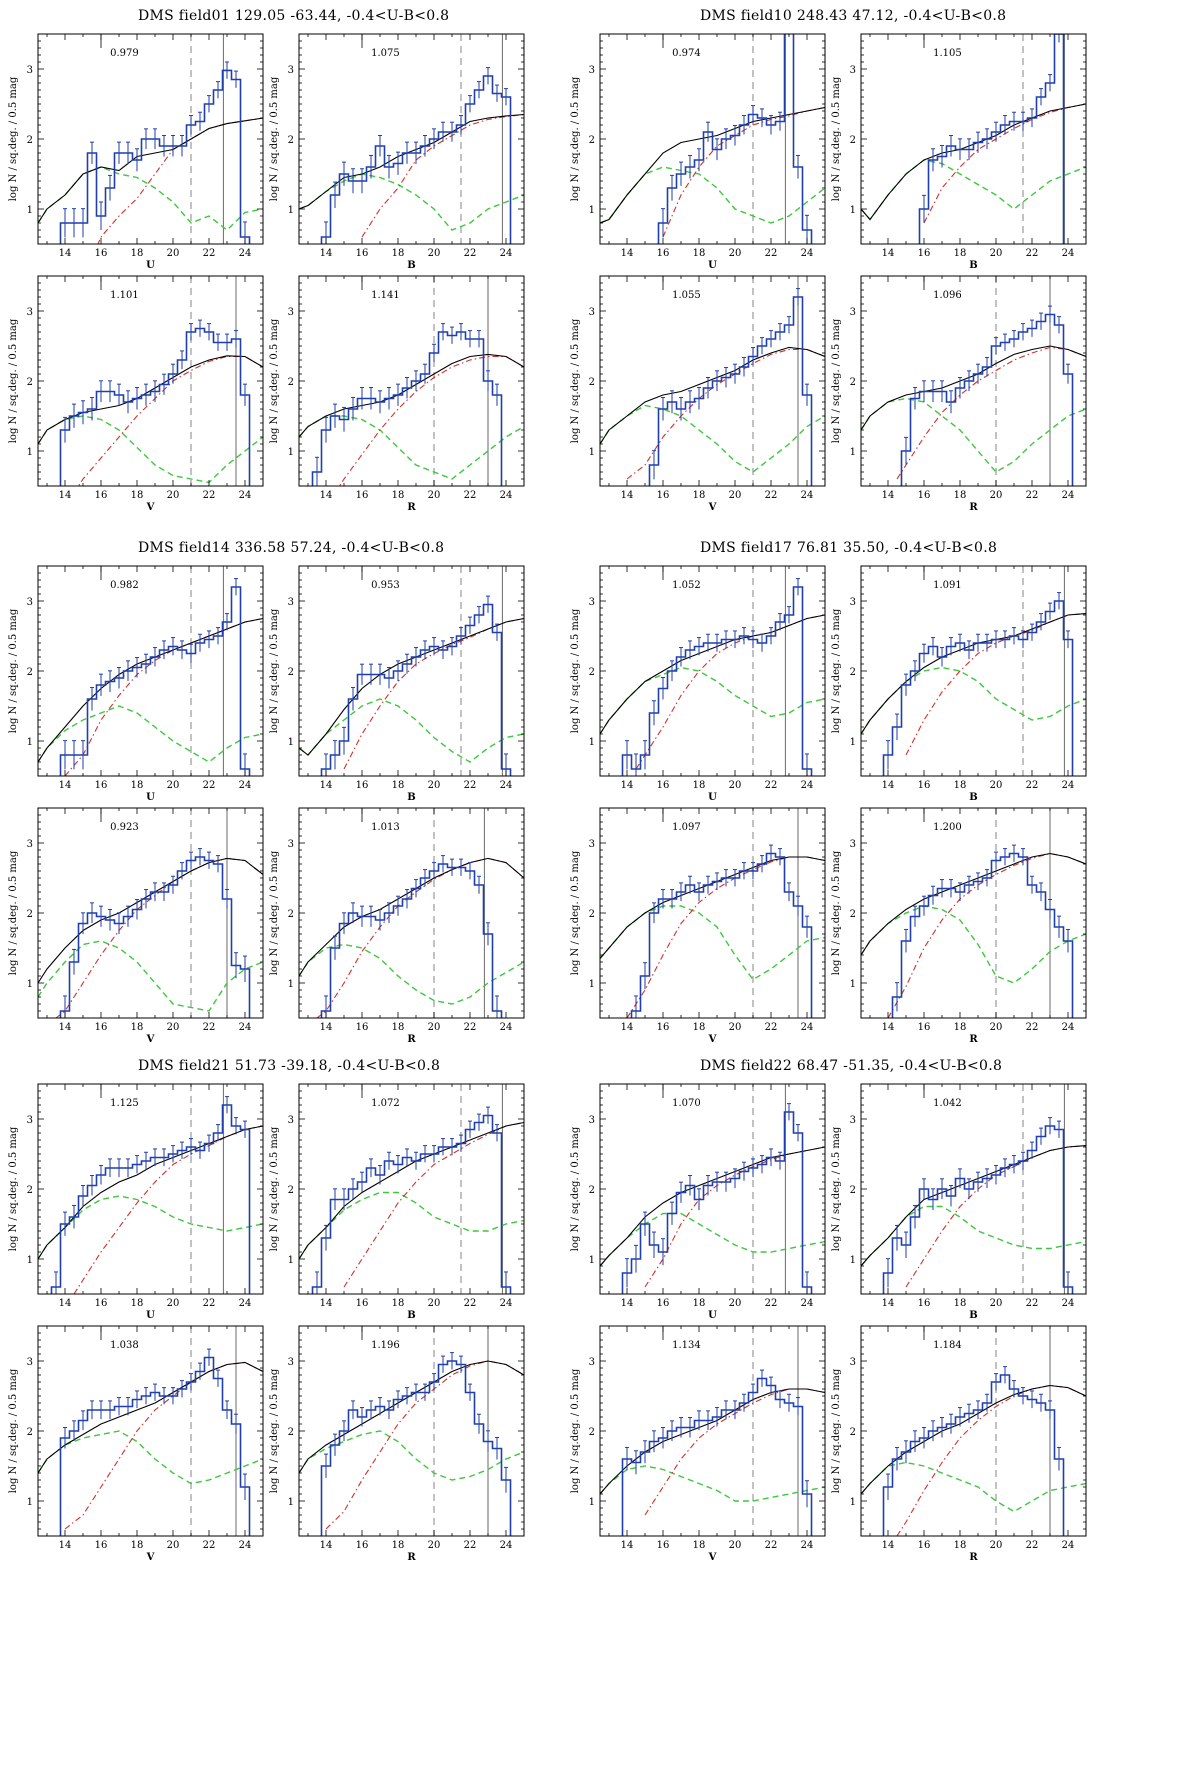  Describe the element at coordinates (947, 1345) in the screenshot. I see `ratio-label: 1.184` at that location.